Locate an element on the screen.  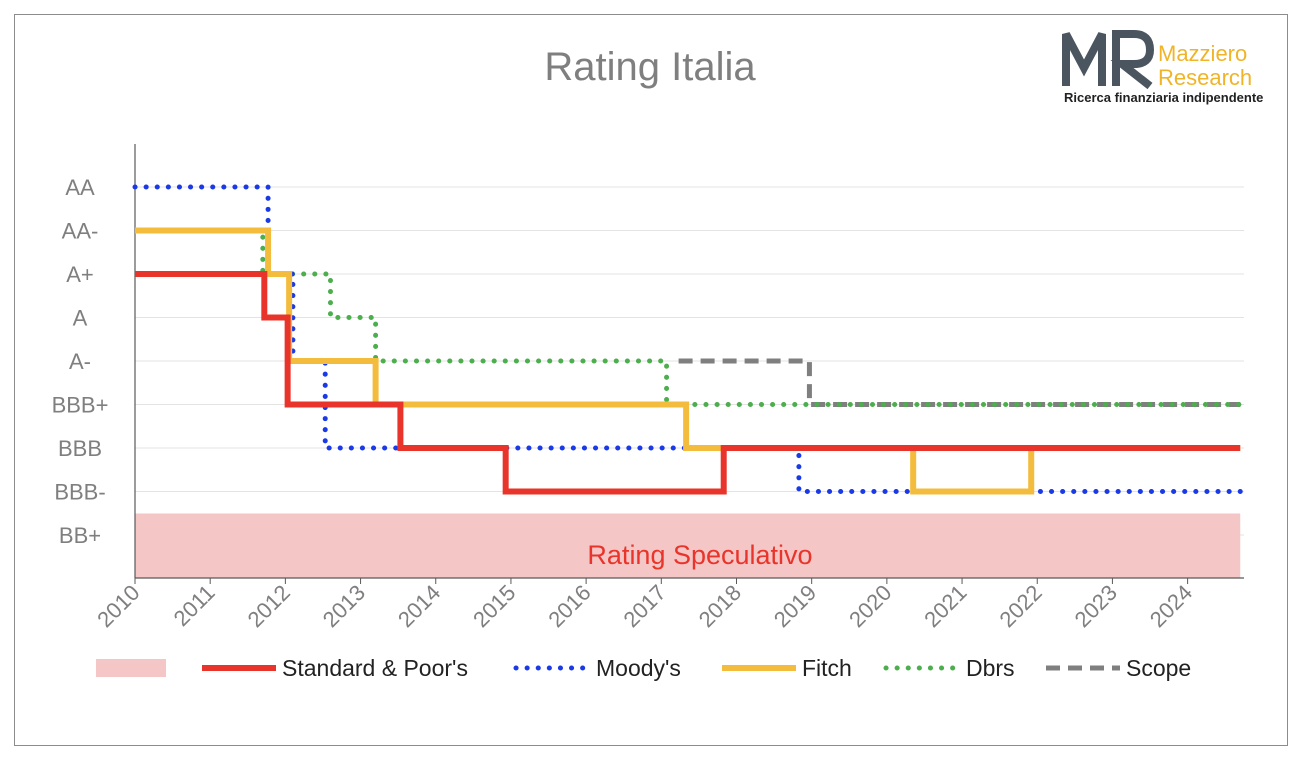
x-tick-label: 2021 is located at coordinates (945, 606).